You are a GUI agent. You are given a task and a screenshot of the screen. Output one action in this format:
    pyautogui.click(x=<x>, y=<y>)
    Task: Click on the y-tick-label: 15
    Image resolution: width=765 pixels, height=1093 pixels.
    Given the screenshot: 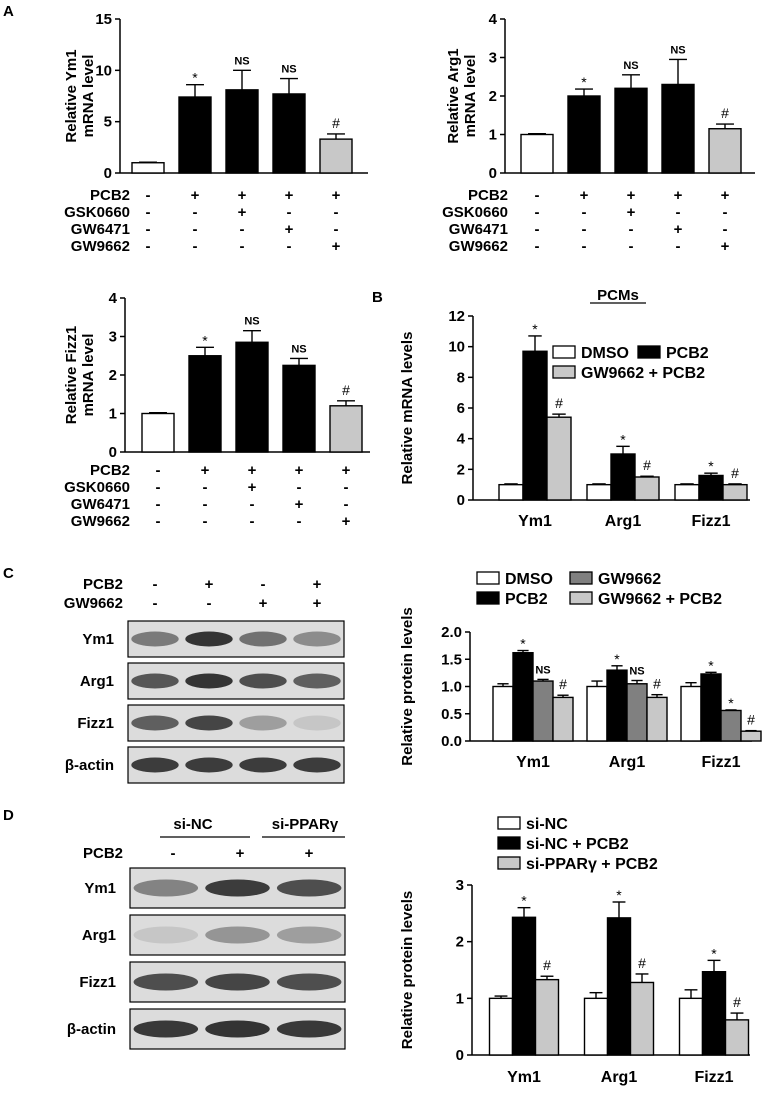 What is the action you would take?
    pyautogui.click(x=103, y=19)
    